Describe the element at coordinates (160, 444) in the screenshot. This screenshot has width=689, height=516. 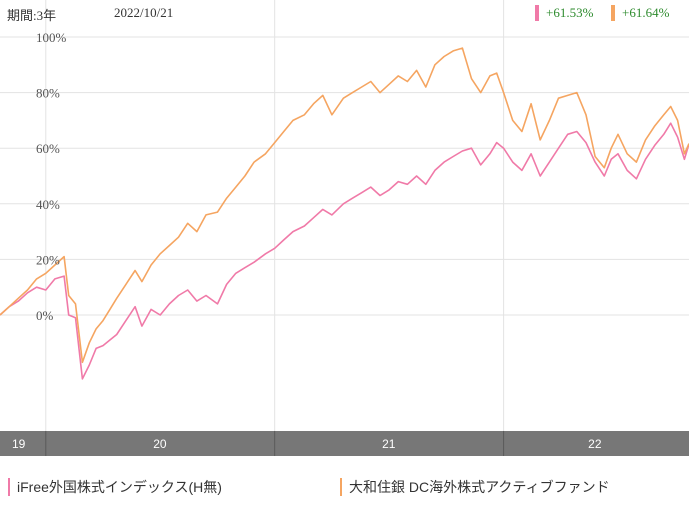
I see `x-tick-label: 20` at that location.